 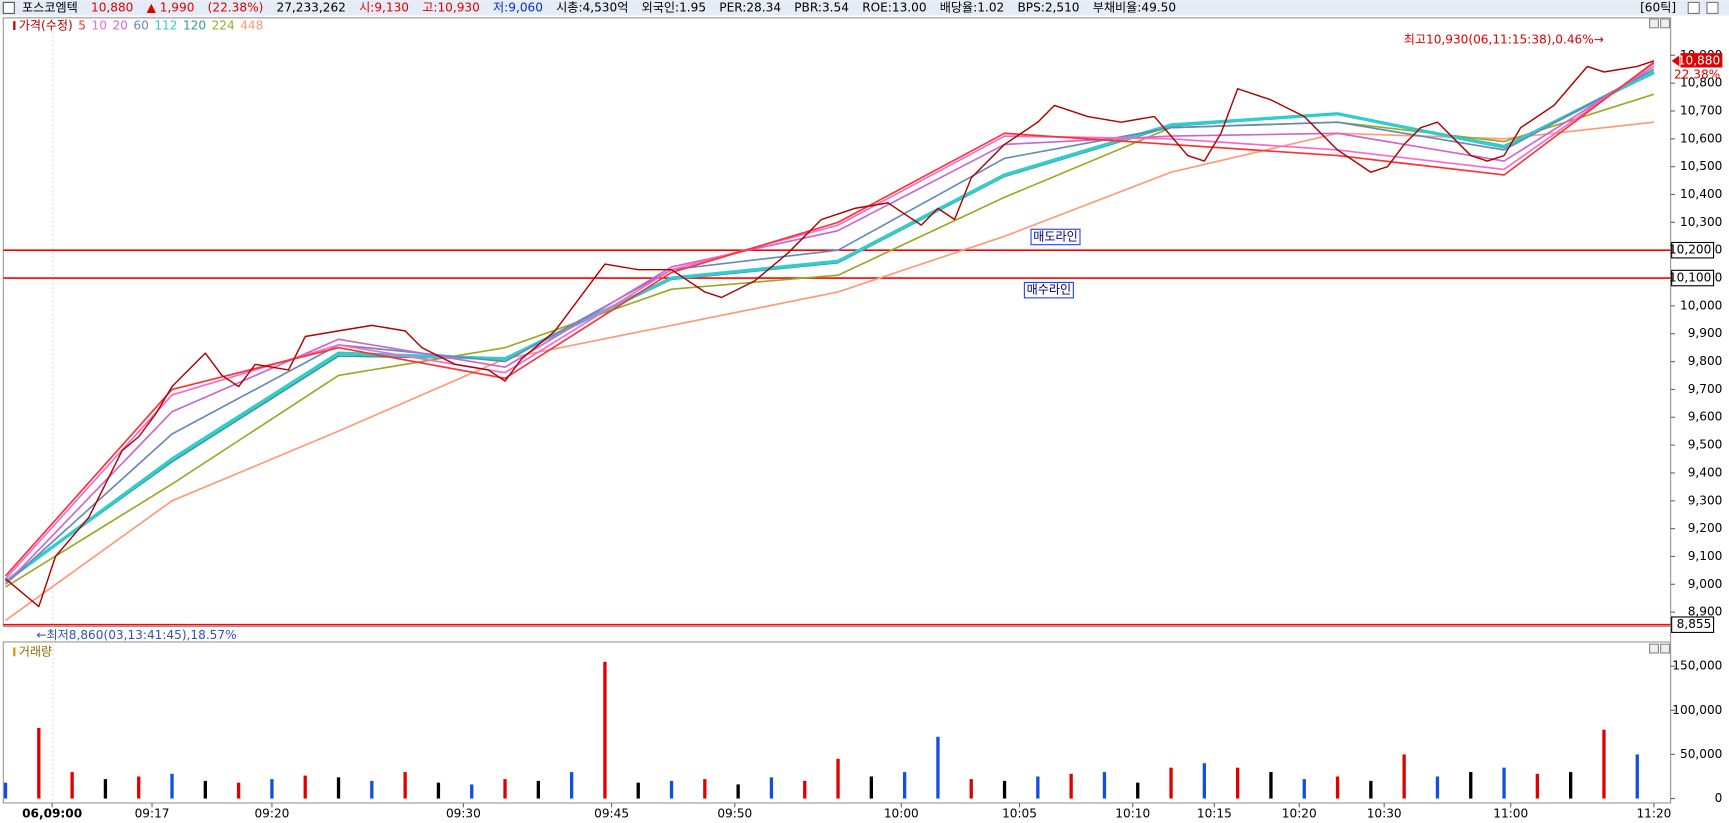 What do you see at coordinates (1697, 710) in the screenshot?
I see `y-tick-label: 100,000` at bounding box center [1697, 710].